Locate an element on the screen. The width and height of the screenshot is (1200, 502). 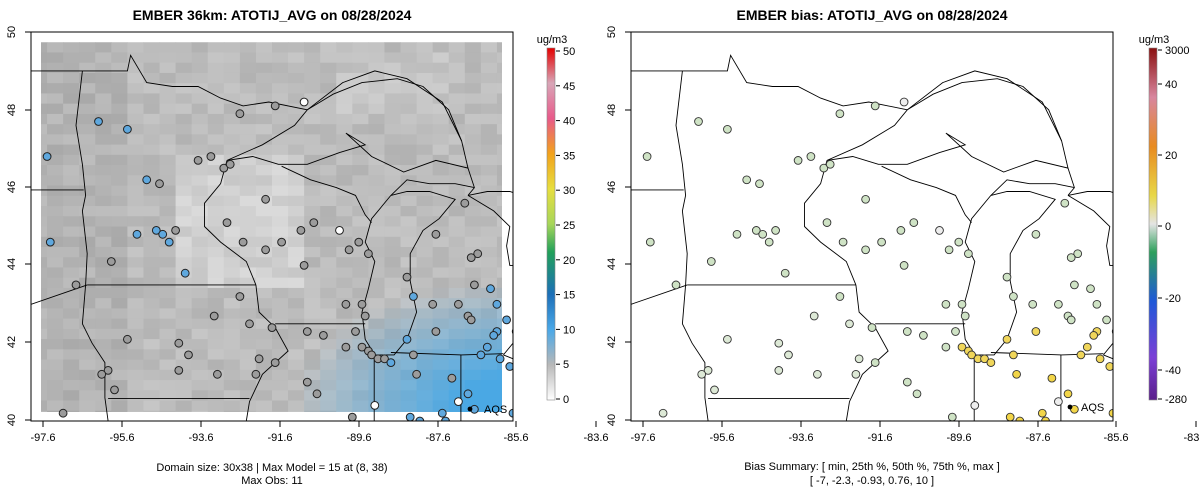
left-title: EMBER 36km: ATOTIJ_AVG on 08/28/2024 is located at coordinates (272, 15).